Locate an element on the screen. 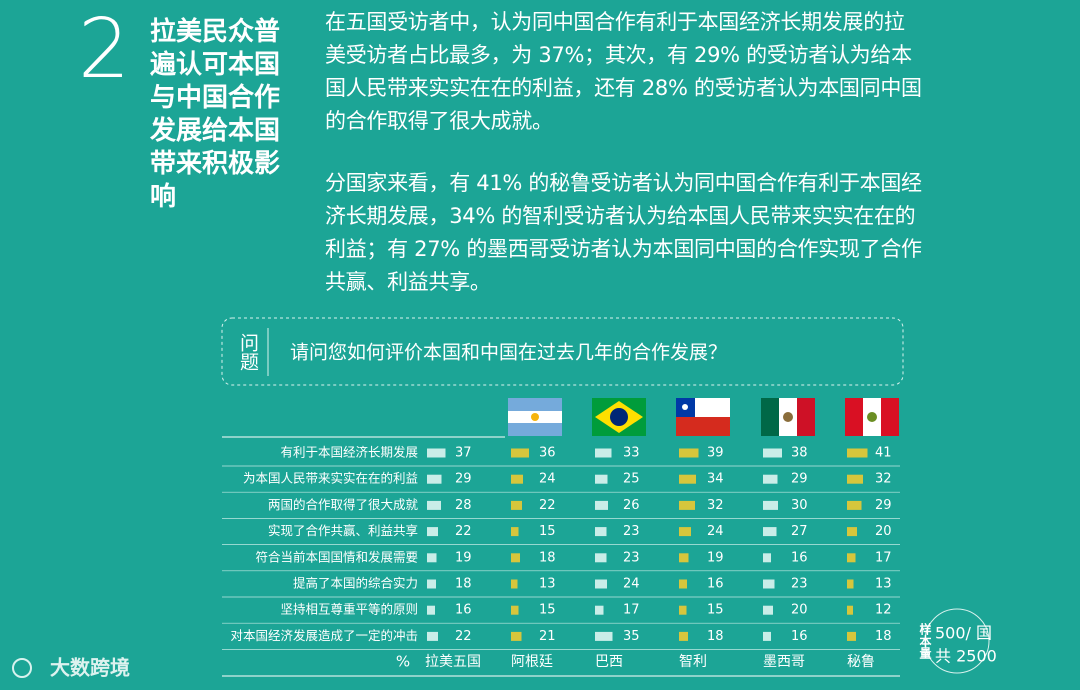 The height and width of the screenshot is (690, 1080). row-label: 提高了本国的综合实力 is located at coordinates (355, 583).